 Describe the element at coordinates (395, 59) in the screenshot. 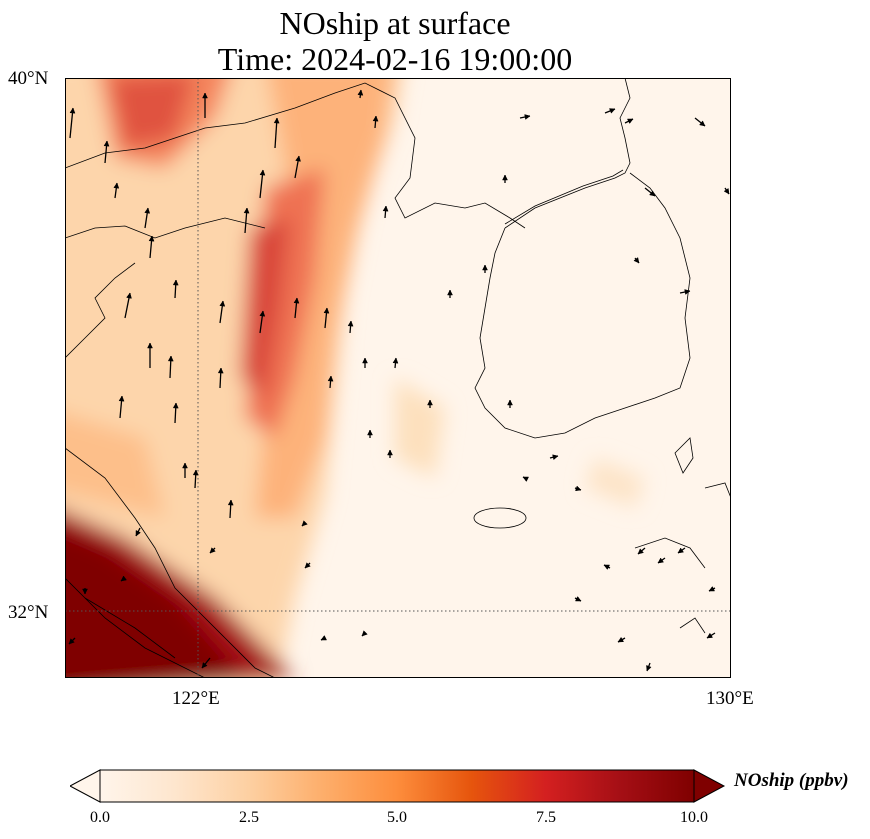

I see `map-title-line2: Time: 2024-02-16 19:00:00` at that location.